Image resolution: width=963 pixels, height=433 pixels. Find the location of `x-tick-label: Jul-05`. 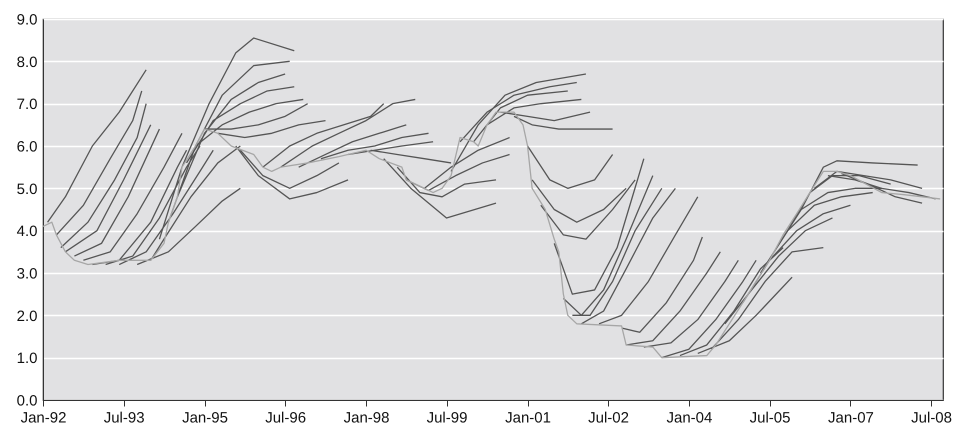

x-tick-label: Jul-05 is located at coordinates (770, 418).